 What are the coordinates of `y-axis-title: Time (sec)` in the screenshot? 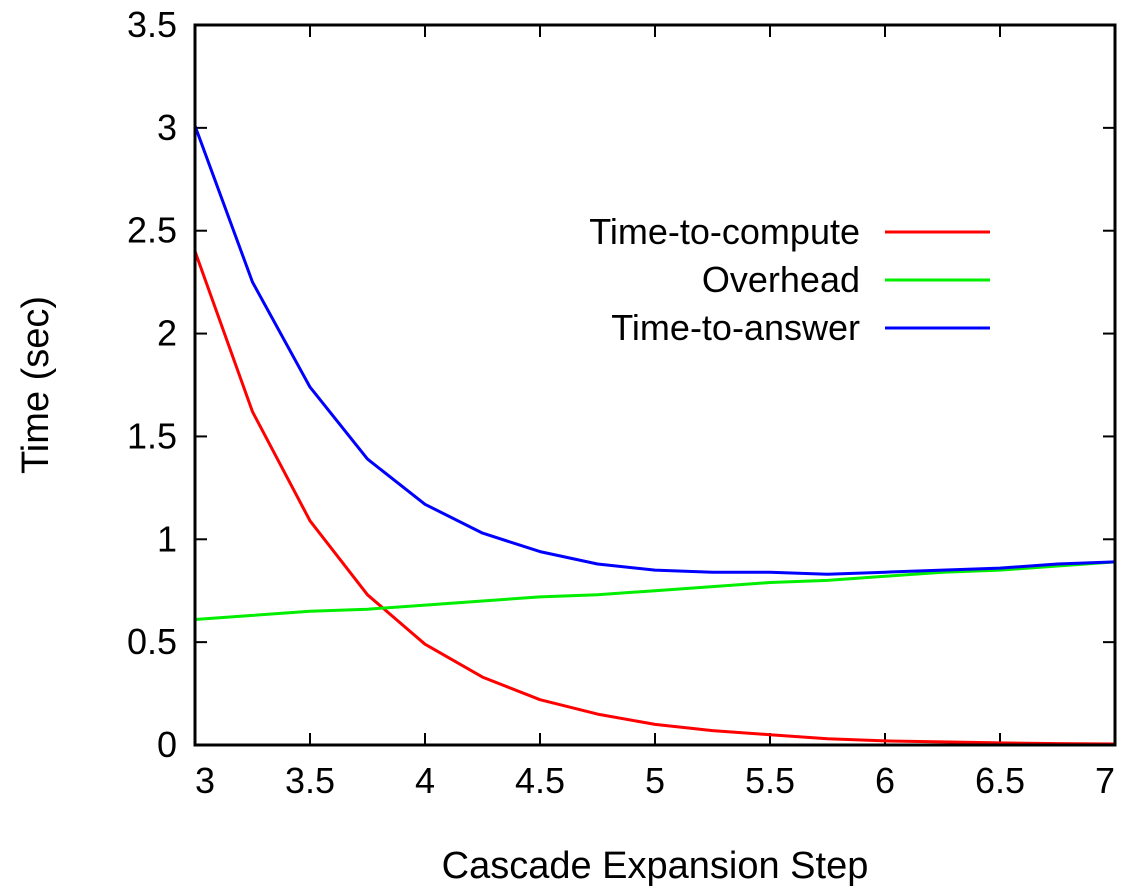 It's located at (36, 385).